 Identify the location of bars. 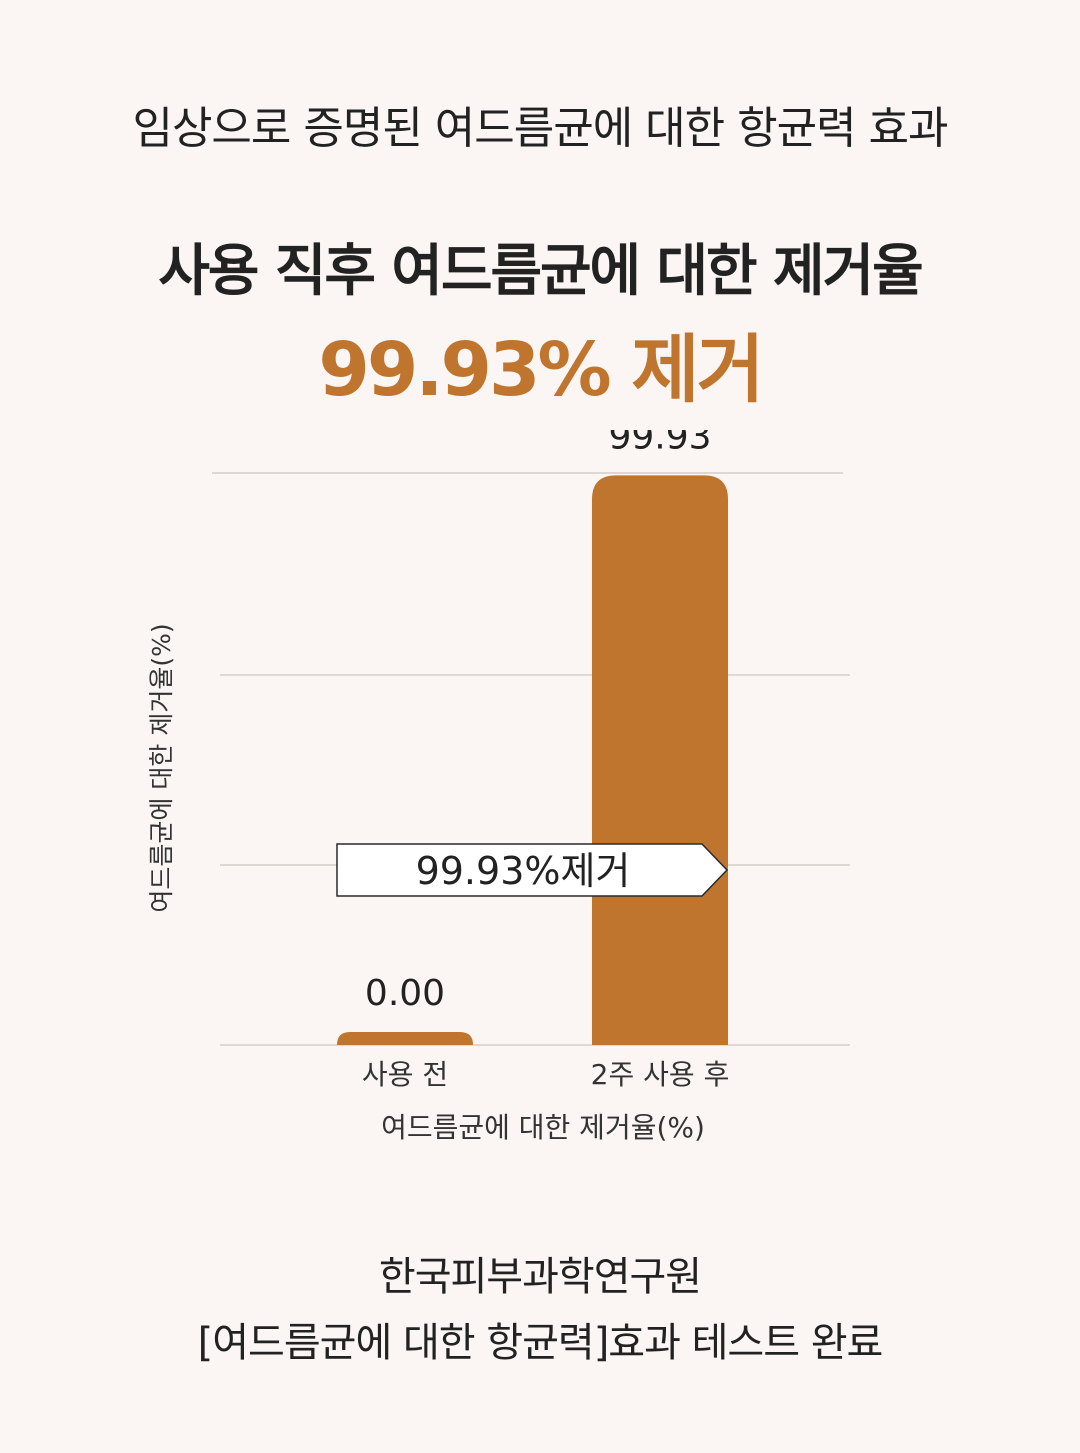
(532, 760).